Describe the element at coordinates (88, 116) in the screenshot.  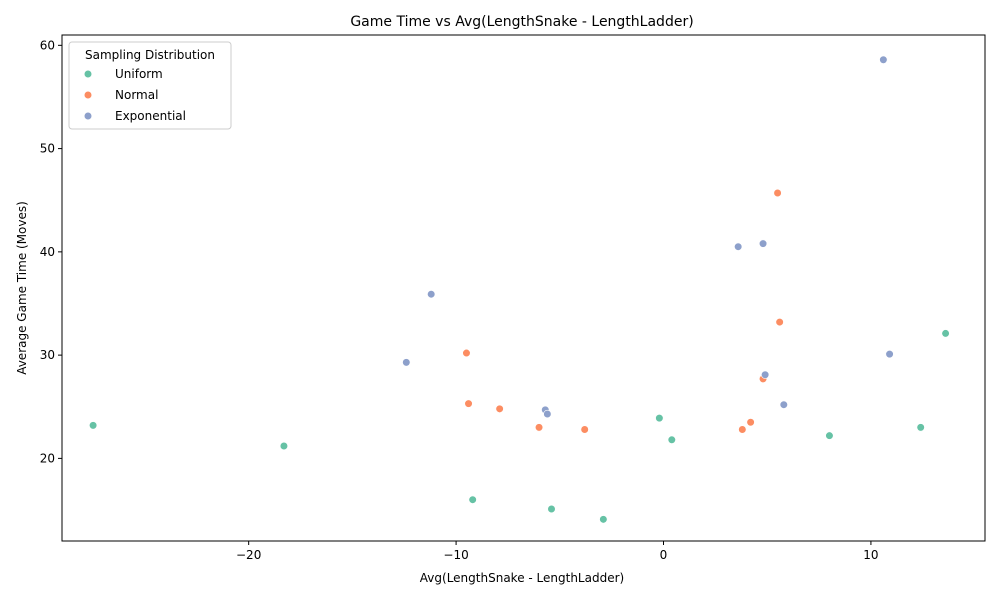
I see `legend-marker-exponential` at that location.